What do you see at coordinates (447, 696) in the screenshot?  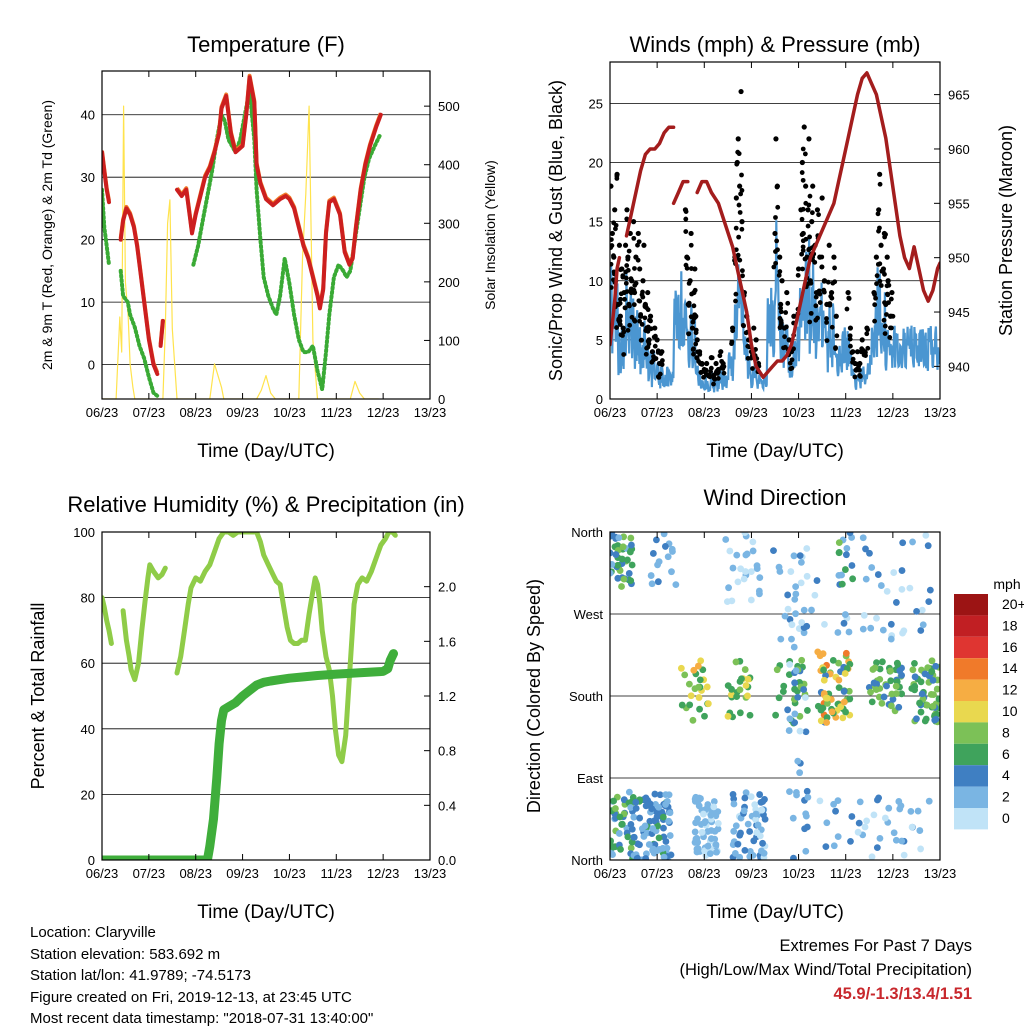 I see `humidity-ytick-right-label: 1.2` at bounding box center [447, 696].